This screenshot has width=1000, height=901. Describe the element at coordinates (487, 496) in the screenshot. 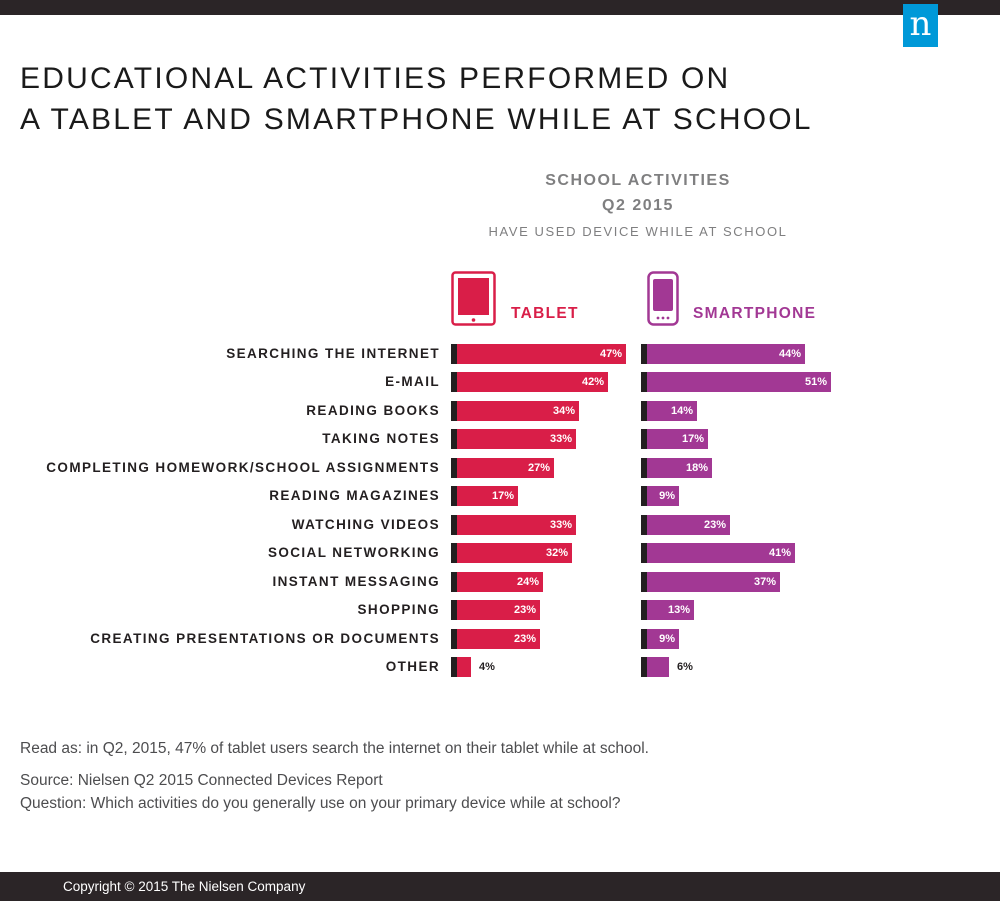

I see `bar-tablet-reading-magazines` at that location.